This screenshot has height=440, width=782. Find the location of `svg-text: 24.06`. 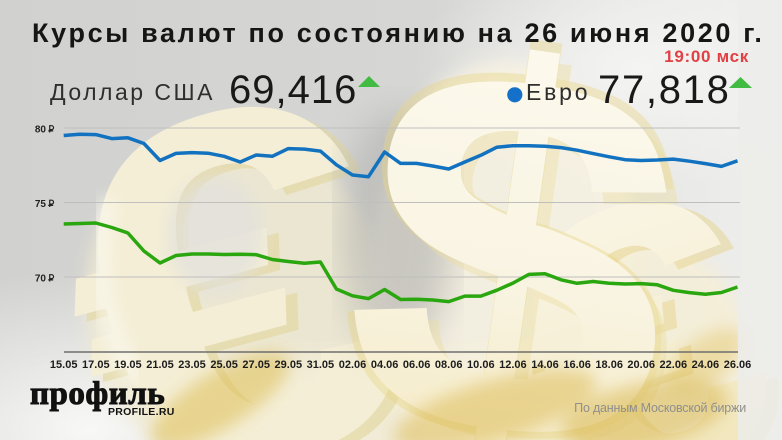

svg-text: 24.06 is located at coordinates (706, 365).